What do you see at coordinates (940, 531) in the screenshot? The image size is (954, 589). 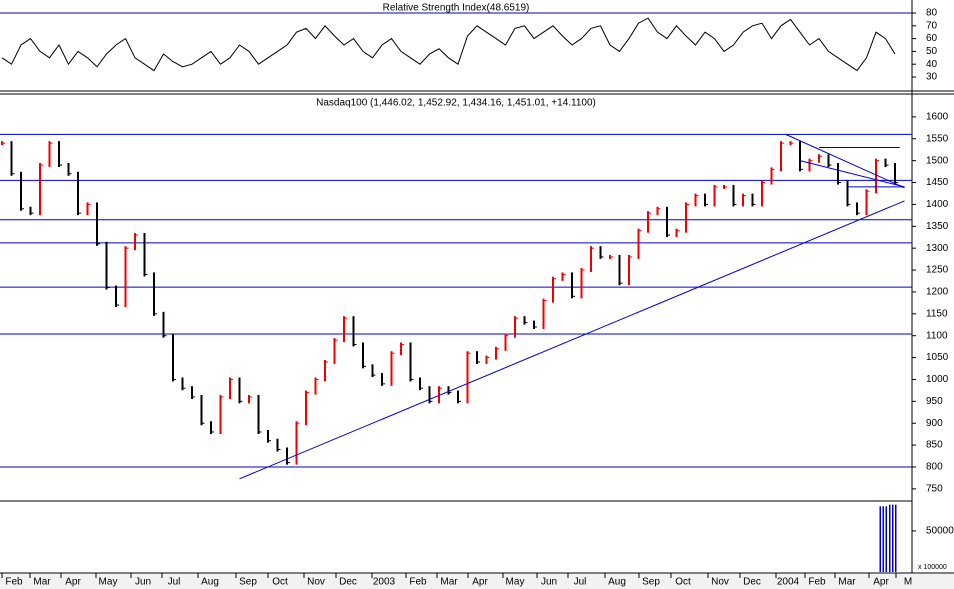 I see `y-tick-label: 50000` at bounding box center [940, 531].